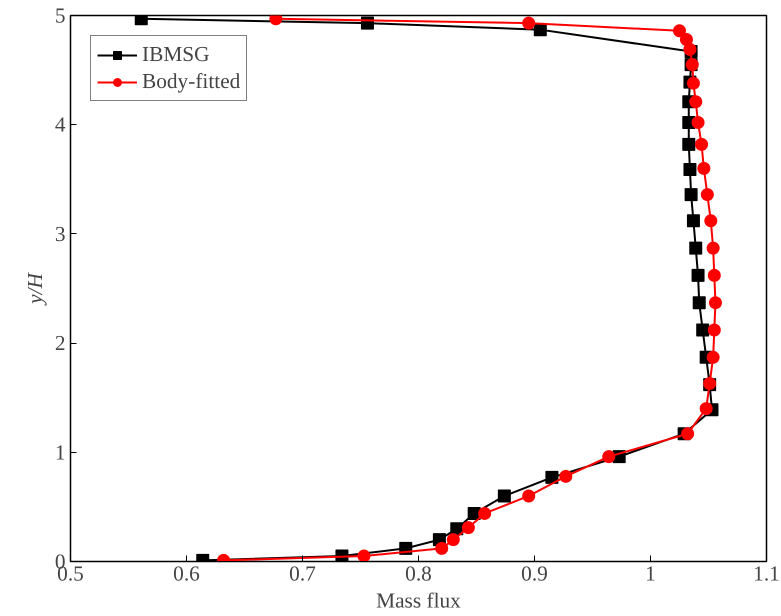  Describe the element at coordinates (650, 574) in the screenshot. I see `x-tick-label: 1` at that location.